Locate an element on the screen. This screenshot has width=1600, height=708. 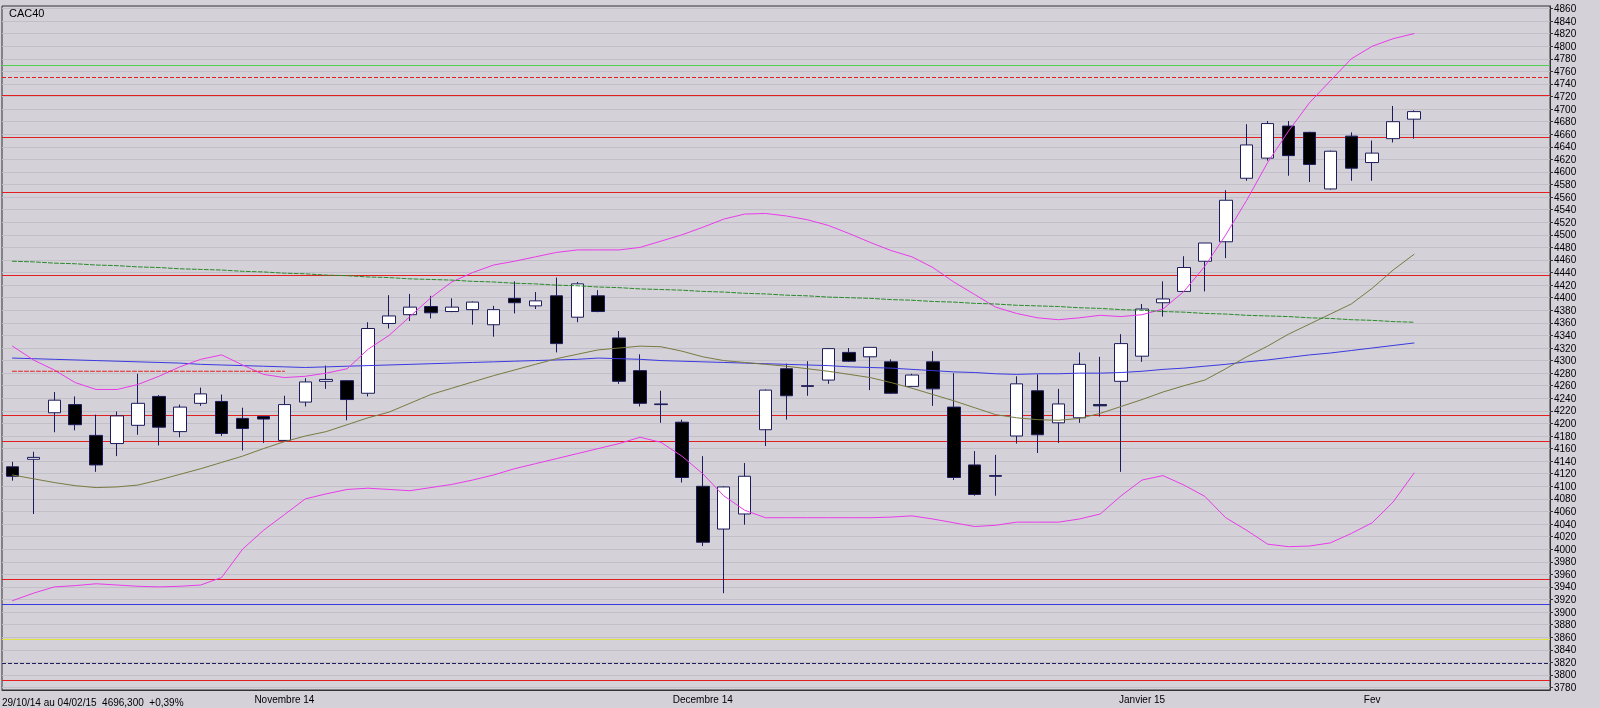
y-tick-label: 4120 is located at coordinates (1565, 474).